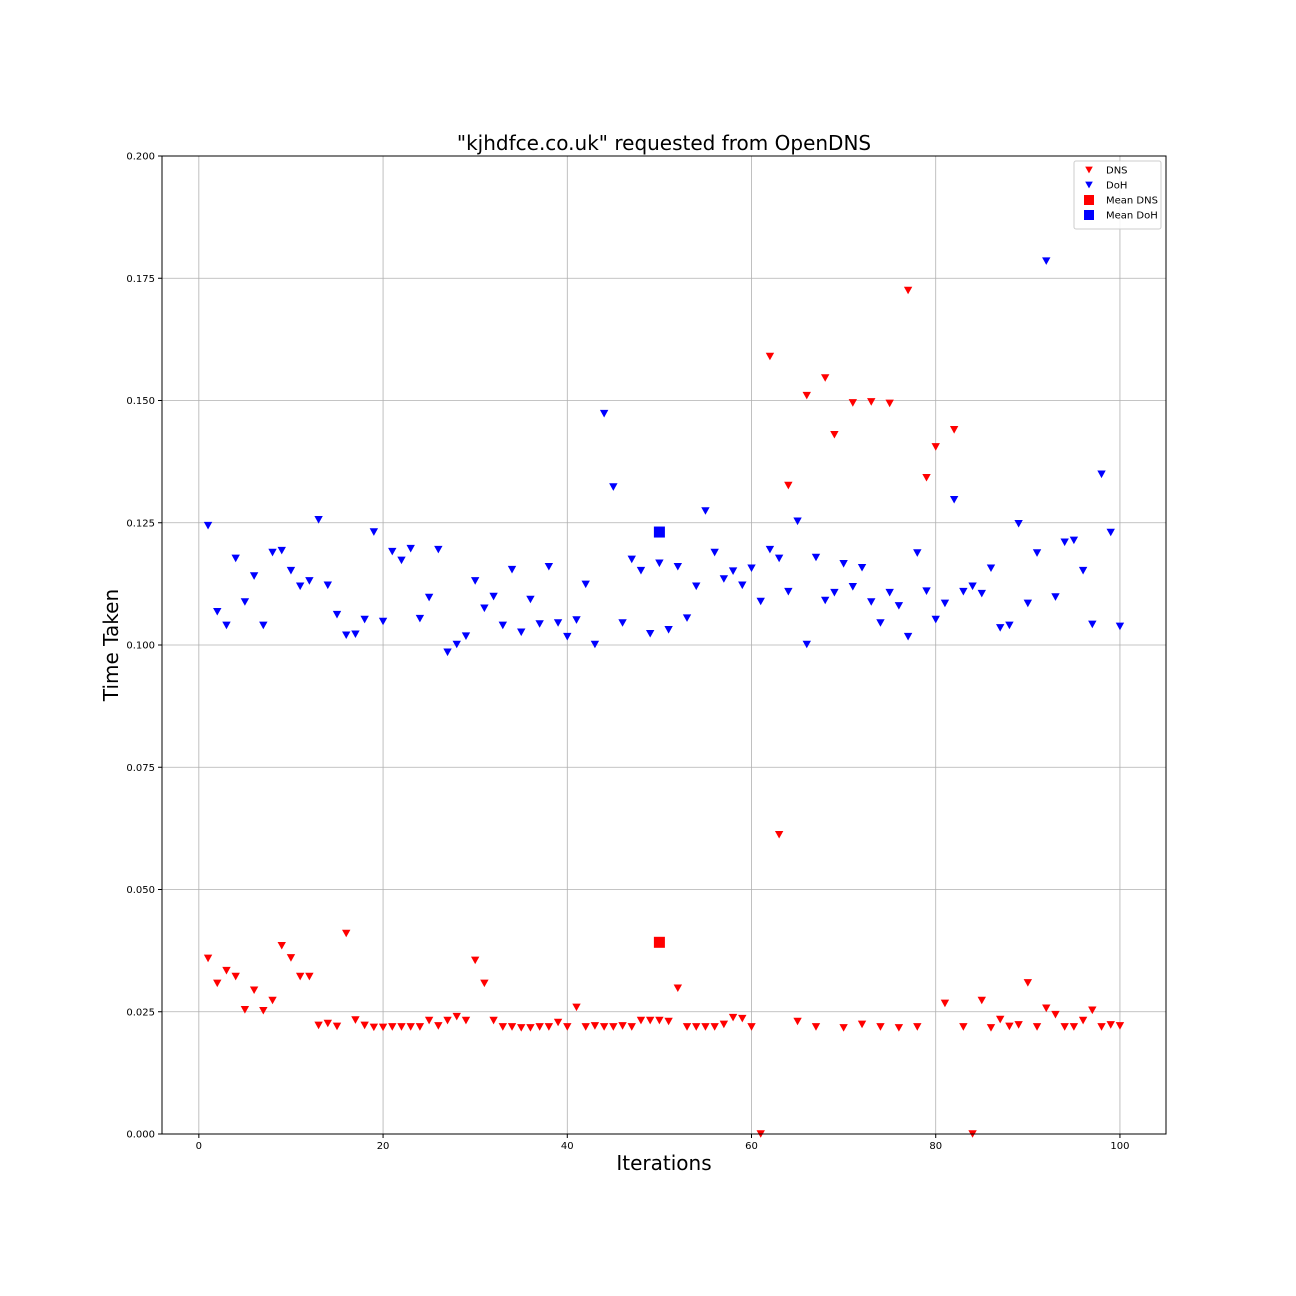  I want to click on legend: DNS DoH Mean DNS Mean DoH, so click(1117, 195).